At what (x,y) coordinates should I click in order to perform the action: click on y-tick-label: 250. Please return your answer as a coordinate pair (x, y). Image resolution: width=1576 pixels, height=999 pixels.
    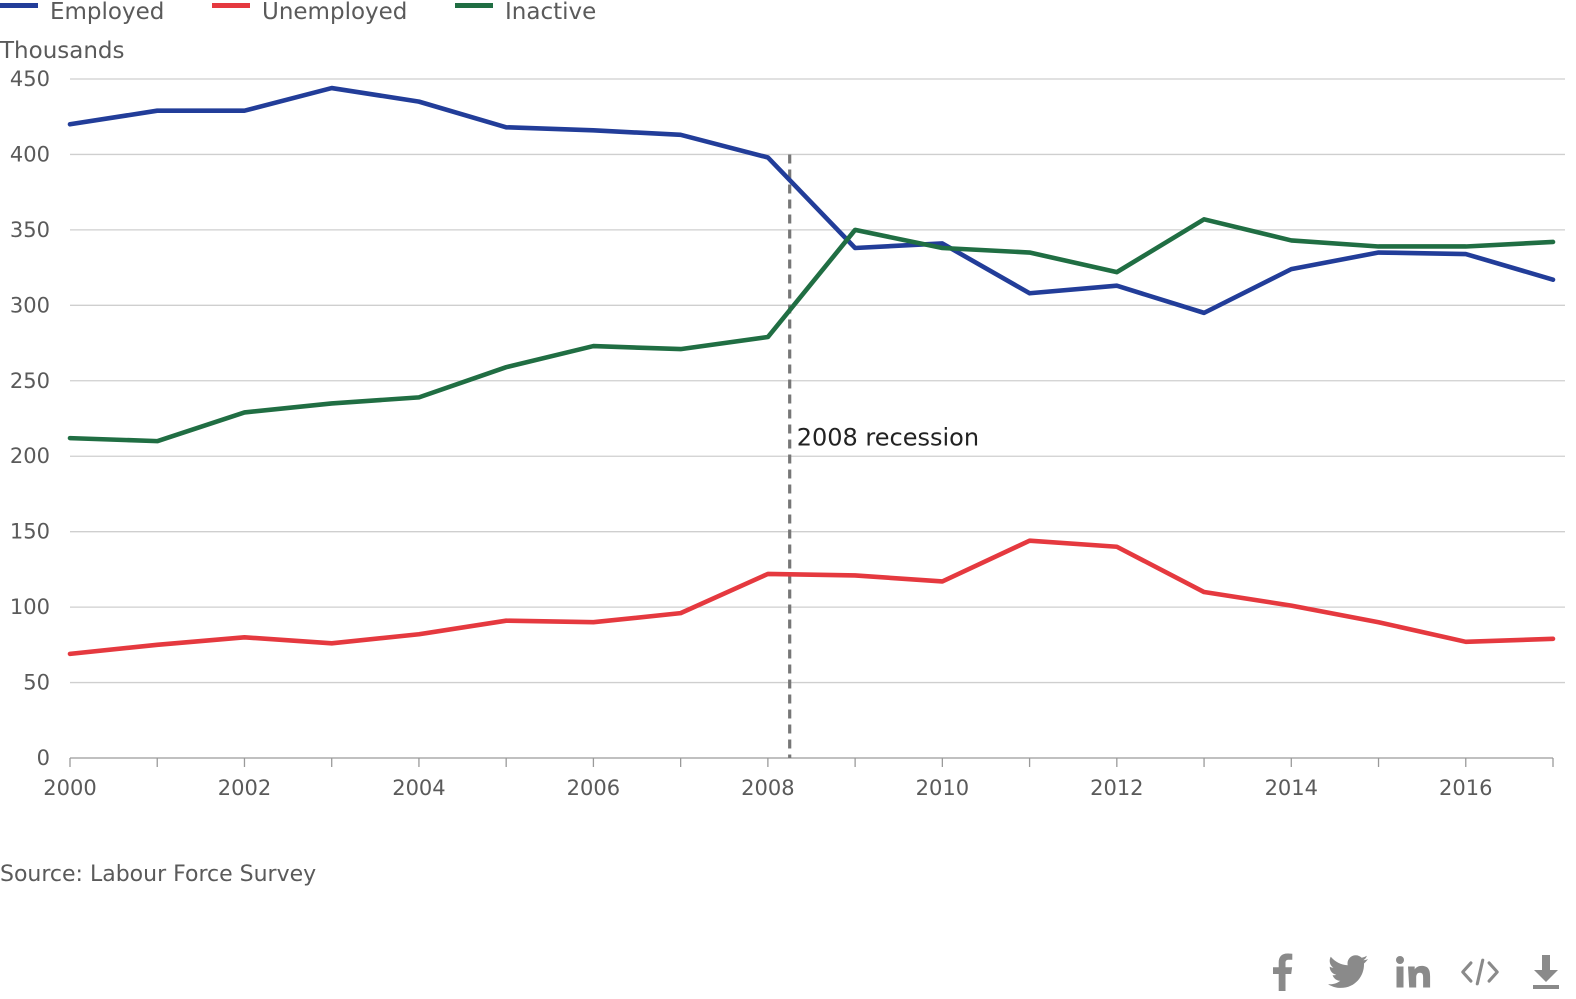
    Looking at the image, I should click on (30, 381).